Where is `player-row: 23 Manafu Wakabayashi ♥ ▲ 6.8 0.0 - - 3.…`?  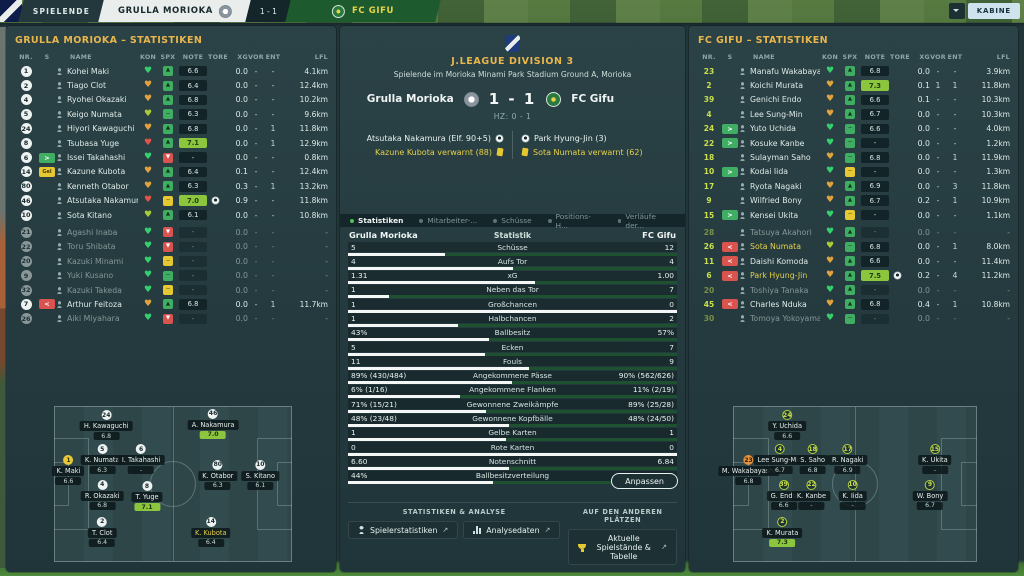 player-row: 23 Manafu Wakabayashi ♥ ▲ 6.8 0.0 - - 3.… is located at coordinates (853, 71).